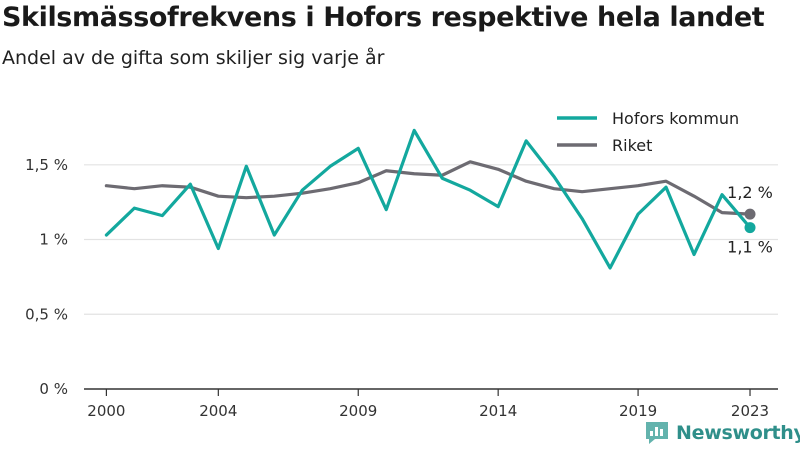 This screenshot has width=800, height=450. Describe the element at coordinates (358, 411) in the screenshot. I see `x-tick-label: 2009` at that location.